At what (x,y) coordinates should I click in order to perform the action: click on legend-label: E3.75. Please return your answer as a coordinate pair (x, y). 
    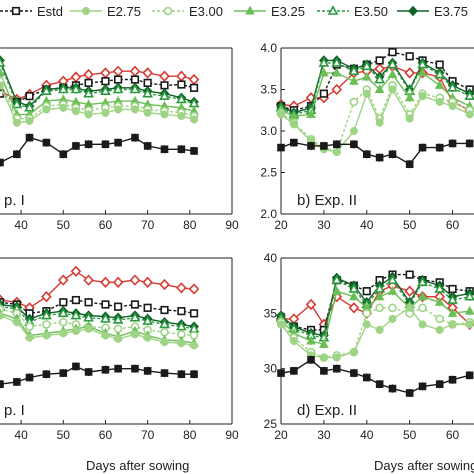
    Looking at the image, I should click on (451, 11).